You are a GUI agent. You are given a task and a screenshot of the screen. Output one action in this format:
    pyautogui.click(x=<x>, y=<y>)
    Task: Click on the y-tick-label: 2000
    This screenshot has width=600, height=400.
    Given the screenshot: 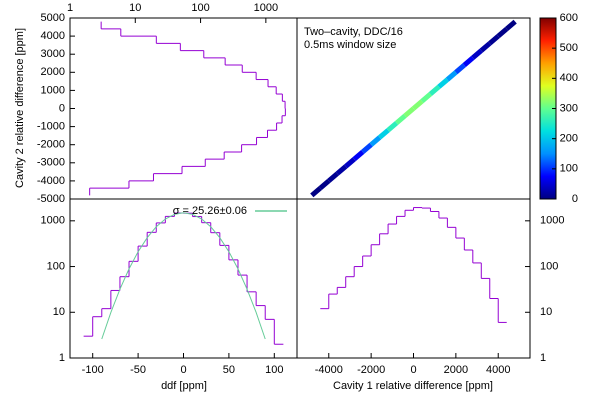 What is the action you would take?
    pyautogui.click(x=53, y=72)
    